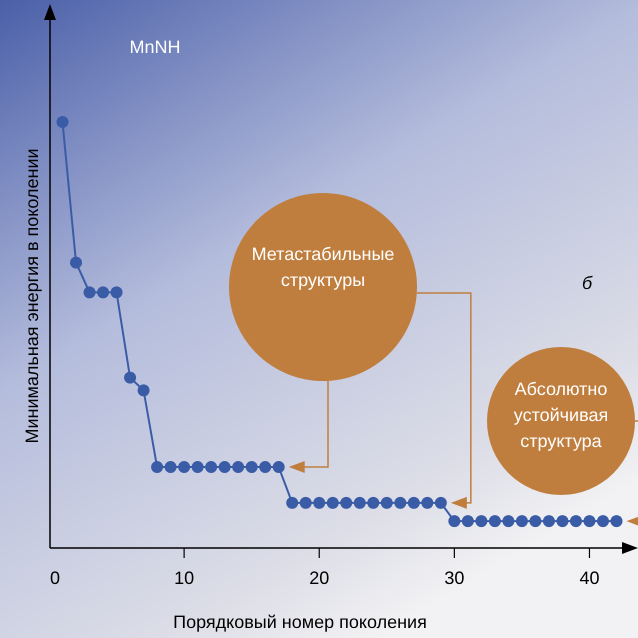 The image size is (638, 638). What do you see at coordinates (32, 296) in the screenshot?
I see `y-axis-title: Минимальная энергия в поколении` at bounding box center [32, 296].